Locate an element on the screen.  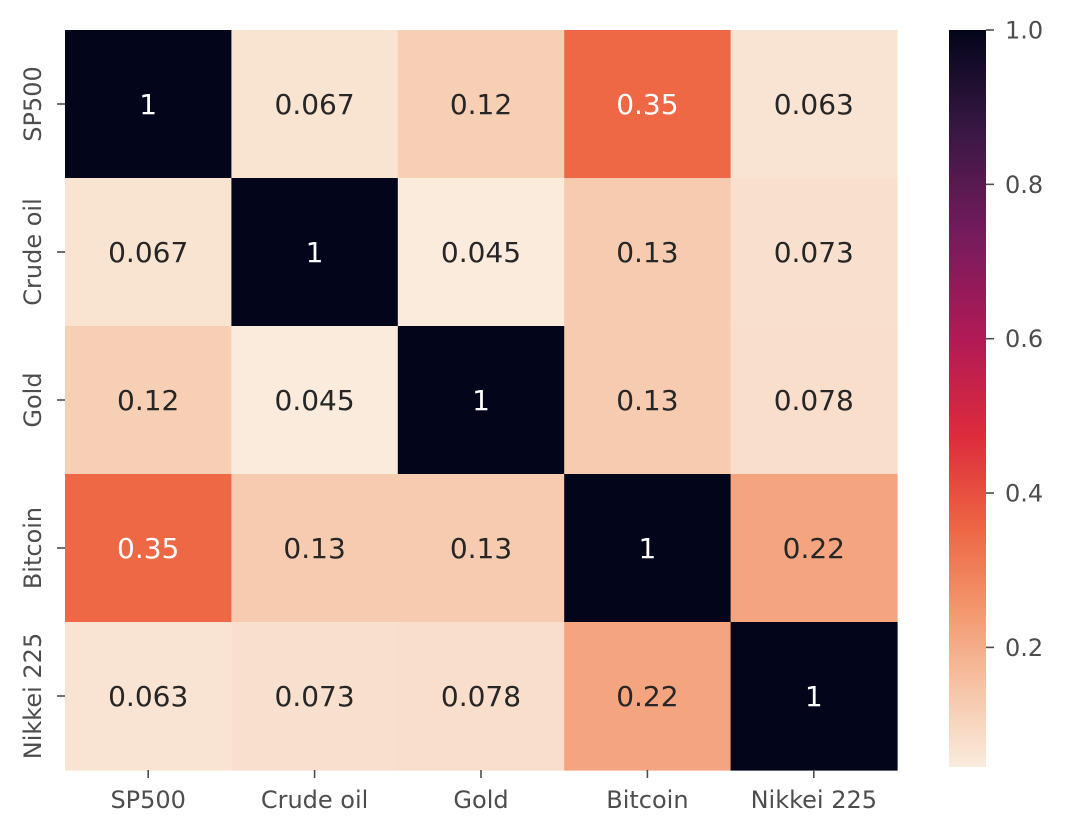
heatmap-cell-nikkei-225-bitcoin is located at coordinates (648, 696).